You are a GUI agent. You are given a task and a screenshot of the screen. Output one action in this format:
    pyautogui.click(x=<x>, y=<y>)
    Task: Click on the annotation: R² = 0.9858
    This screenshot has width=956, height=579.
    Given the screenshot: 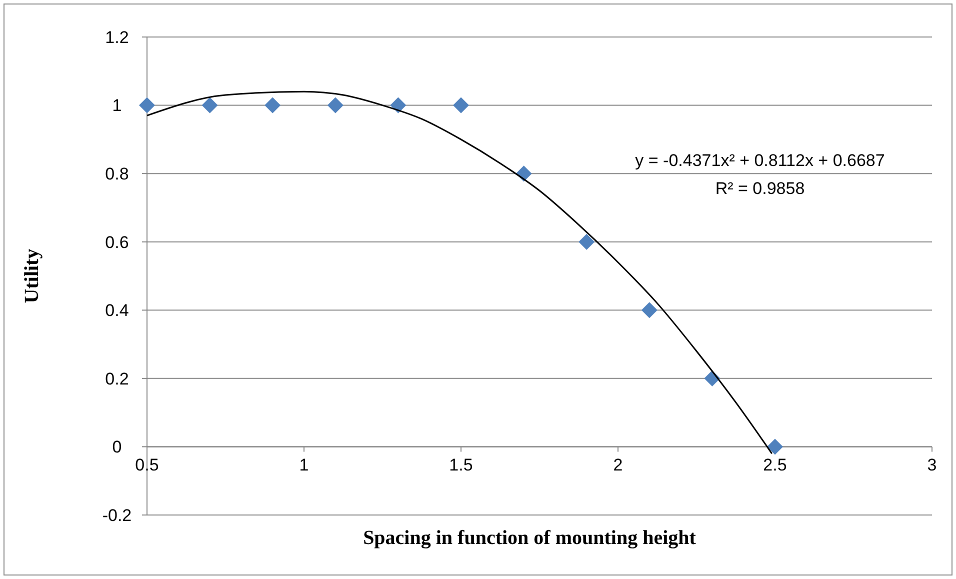 What is the action you would take?
    pyautogui.click(x=760, y=188)
    